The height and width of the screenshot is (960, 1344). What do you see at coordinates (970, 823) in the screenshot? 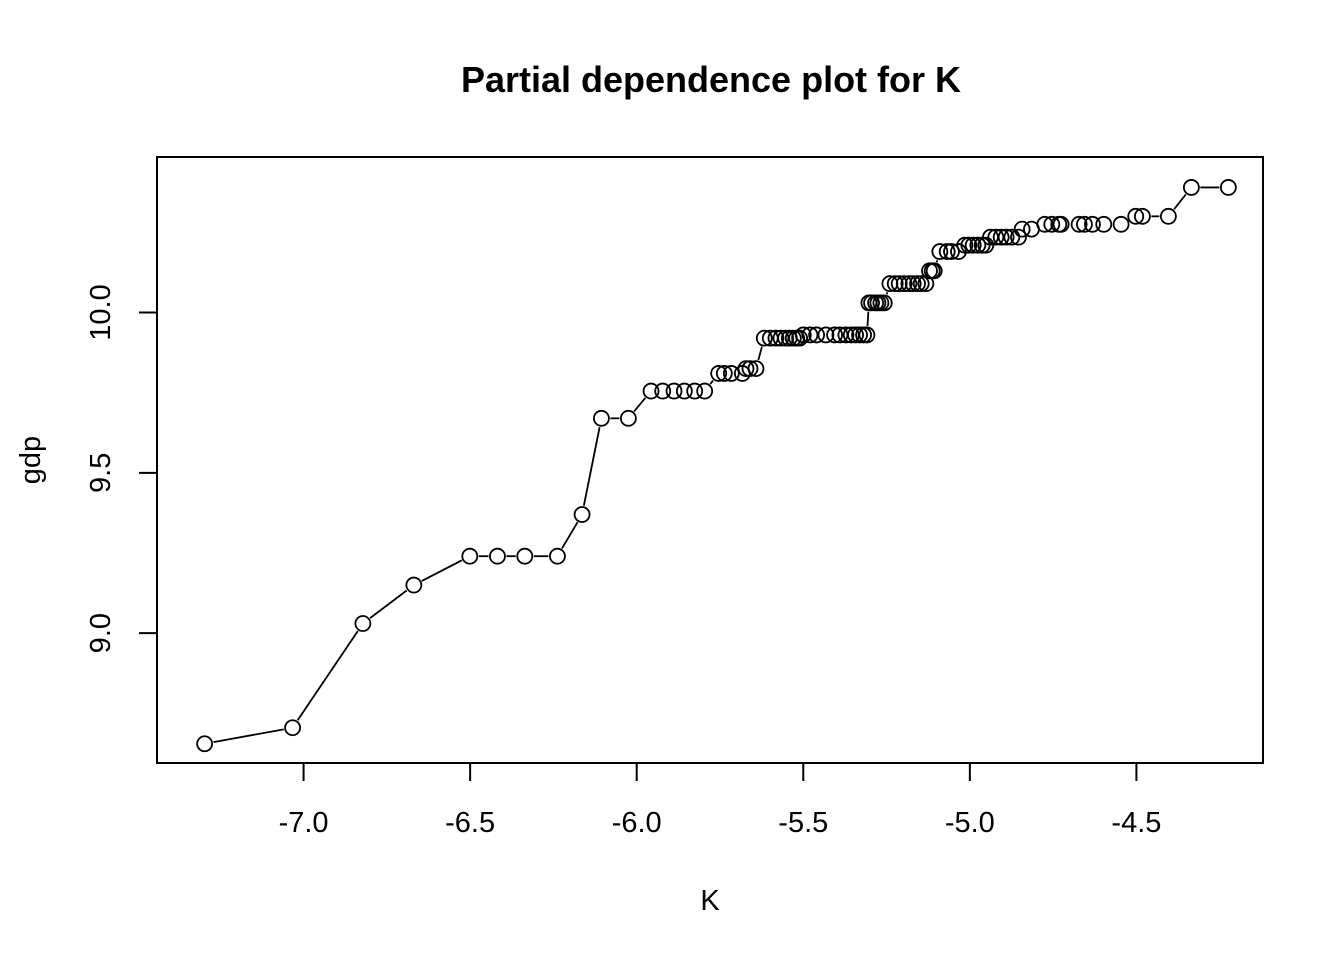
I see `x-tick-label-4: -5.0` at bounding box center [970, 823].